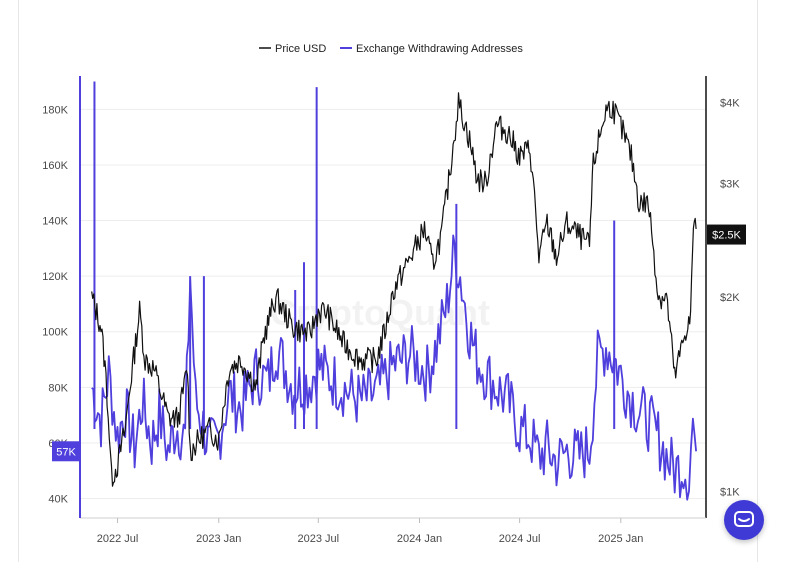  I want to click on right-tick-label: $2K, so click(730, 298).